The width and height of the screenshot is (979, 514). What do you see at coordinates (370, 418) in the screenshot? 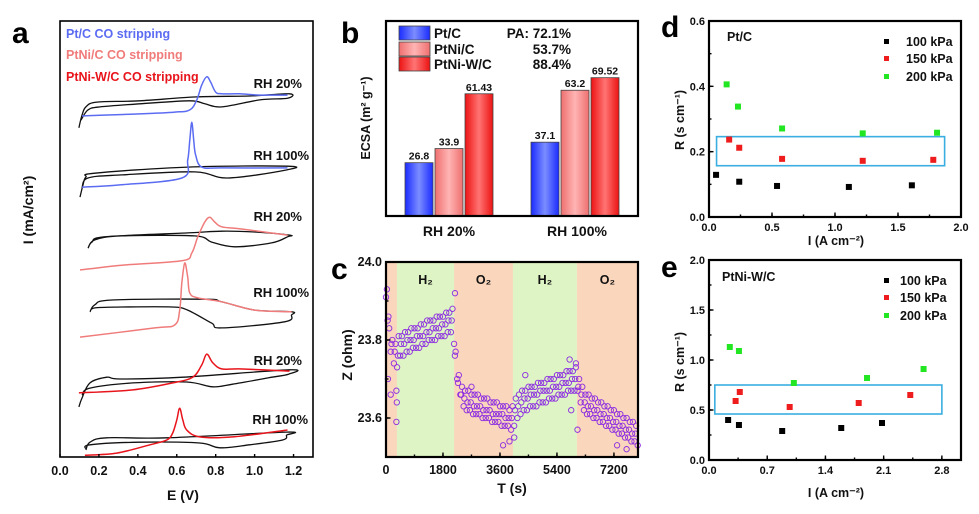
I see `y-tick-label: 23.6` at bounding box center [370, 418].